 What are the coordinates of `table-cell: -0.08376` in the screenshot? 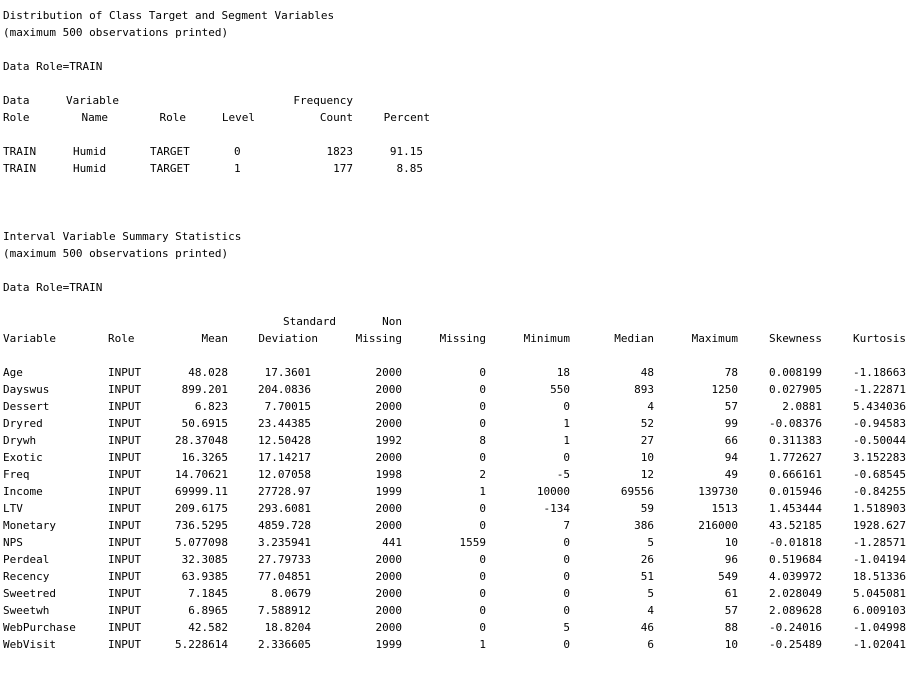 It's located at (795, 423).